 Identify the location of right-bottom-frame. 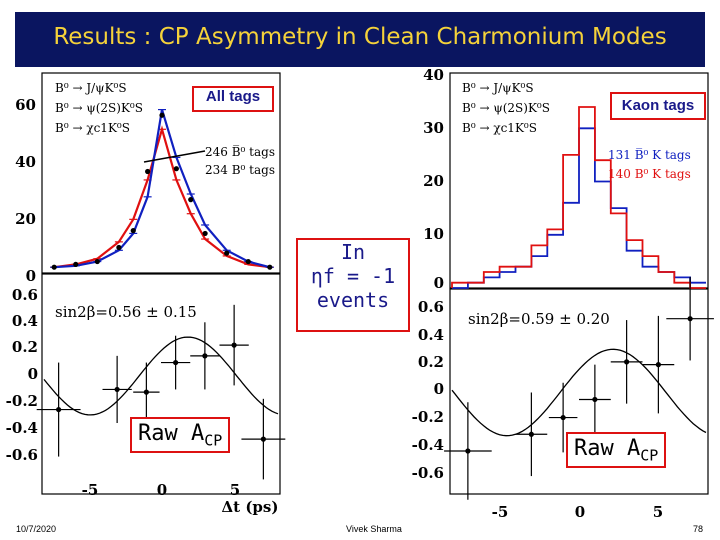
(579, 391).